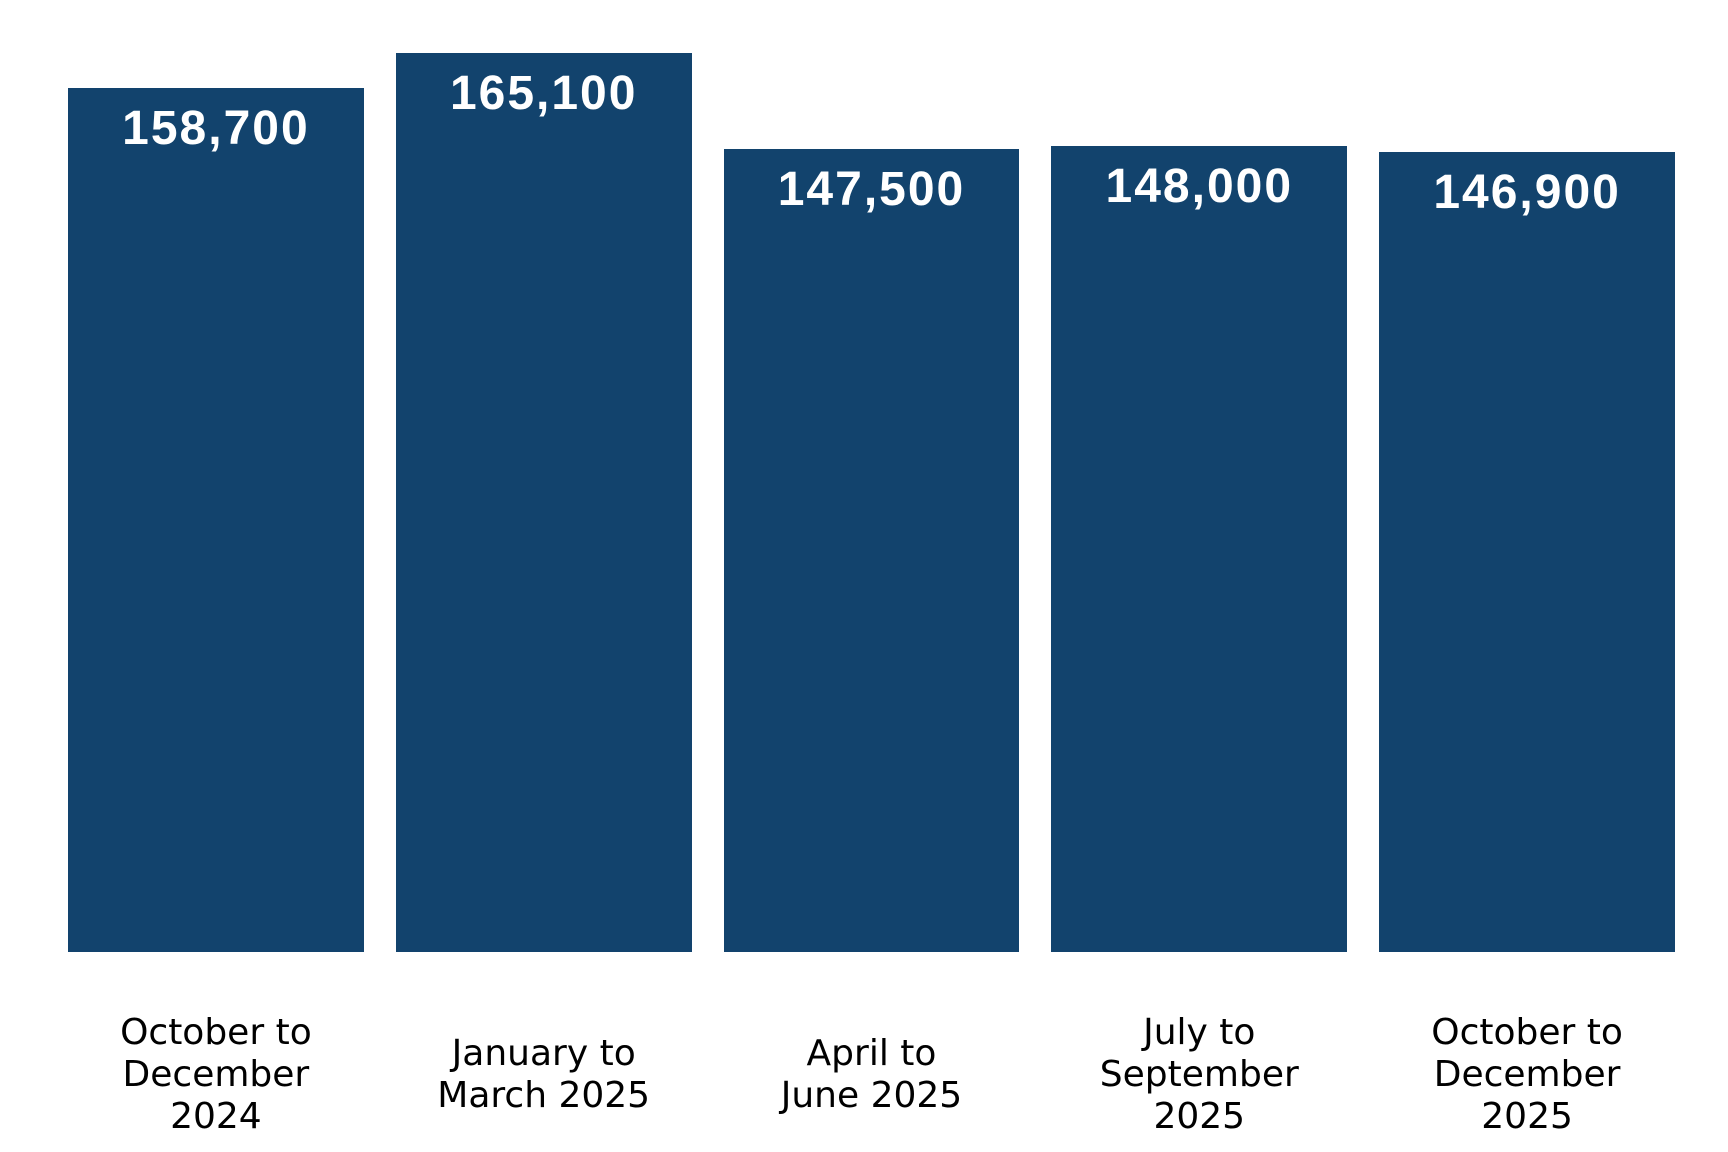 The width and height of the screenshot is (1728, 1152). Describe the element at coordinates (543, 1053) in the screenshot. I see `category-label-line: January to` at that location.